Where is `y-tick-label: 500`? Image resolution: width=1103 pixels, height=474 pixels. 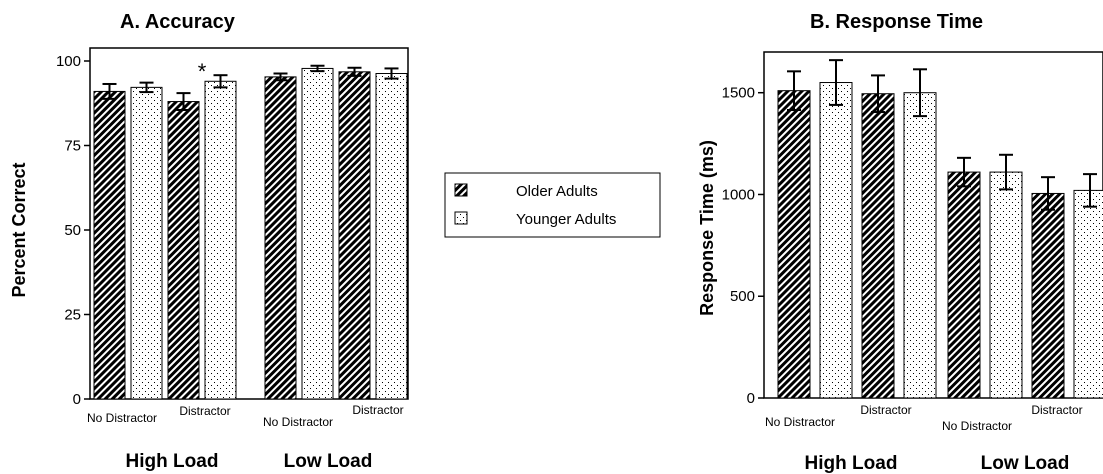 y-tick-label: 500 is located at coordinates (742, 296).